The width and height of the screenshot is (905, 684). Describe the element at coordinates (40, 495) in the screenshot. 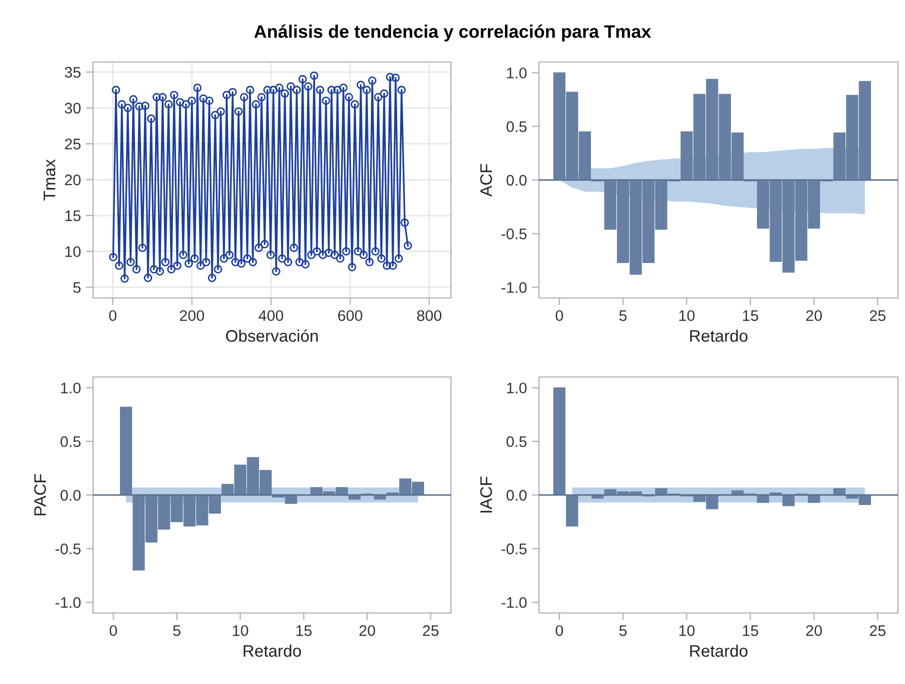

I see `y-axis-title: PACF` at that location.